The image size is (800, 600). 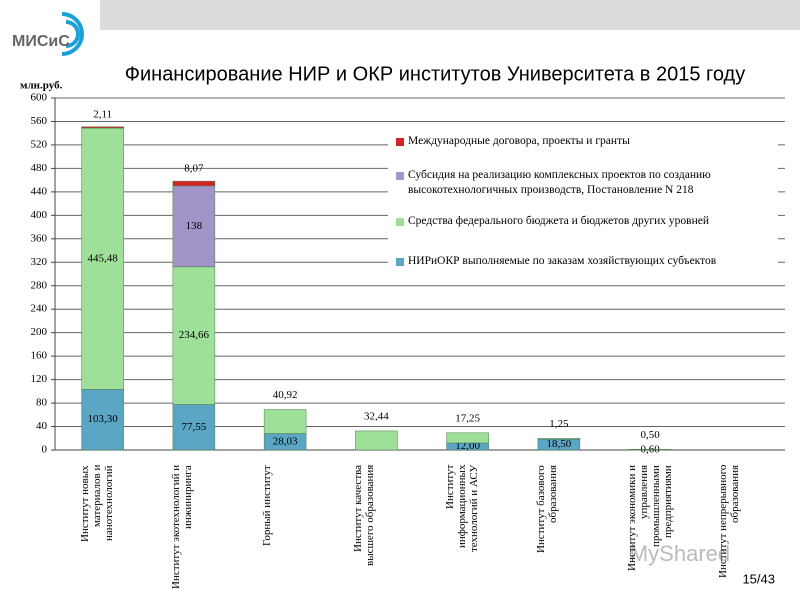 What do you see at coordinates (42, 403) in the screenshot?
I see `y-tick-label: 80` at bounding box center [42, 403].